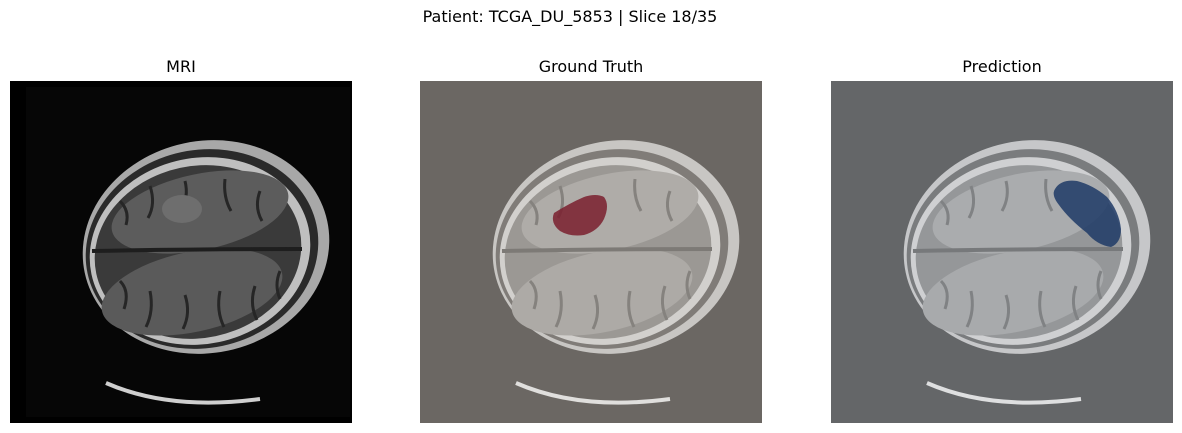  What do you see at coordinates (591, 66) in the screenshot?
I see `panel-title-ground-truth: Ground Truth` at bounding box center [591, 66].